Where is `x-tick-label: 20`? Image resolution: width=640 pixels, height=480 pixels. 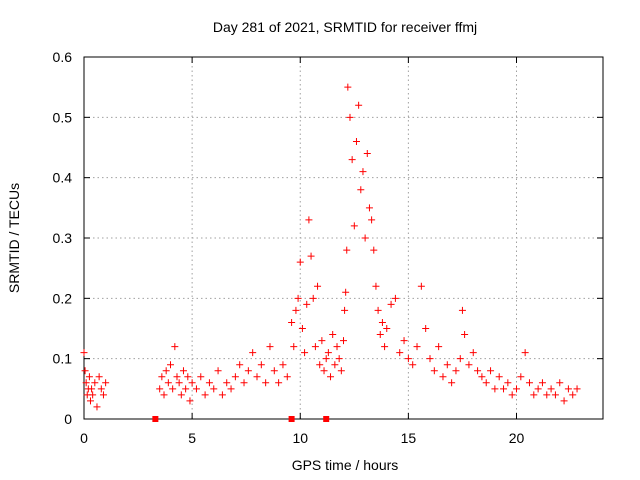 x-tick-label: 20 is located at coordinates (517, 438).